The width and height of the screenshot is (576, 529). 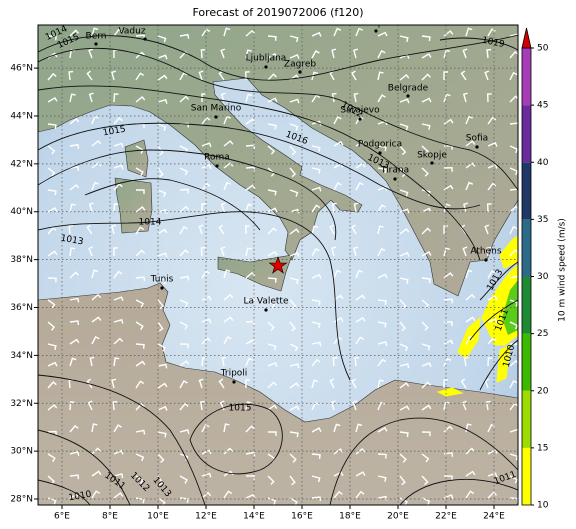 What do you see at coordinates (380, 145) in the screenshot?
I see `city-label: Podgorica` at bounding box center [380, 145].